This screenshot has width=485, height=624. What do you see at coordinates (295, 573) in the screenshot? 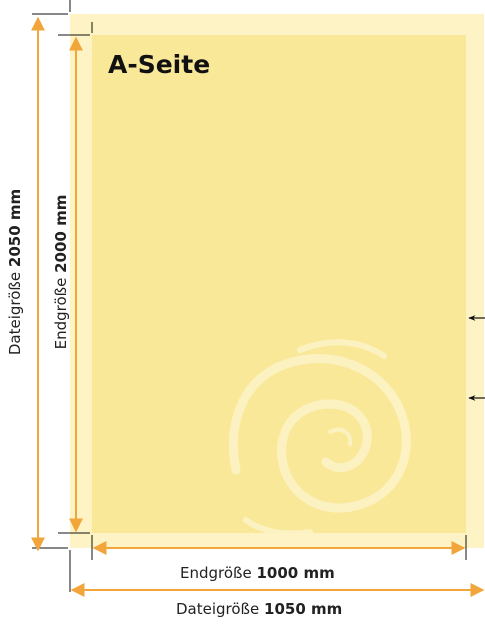
I see `final-width-value: 1000 mm` at bounding box center [295, 573].